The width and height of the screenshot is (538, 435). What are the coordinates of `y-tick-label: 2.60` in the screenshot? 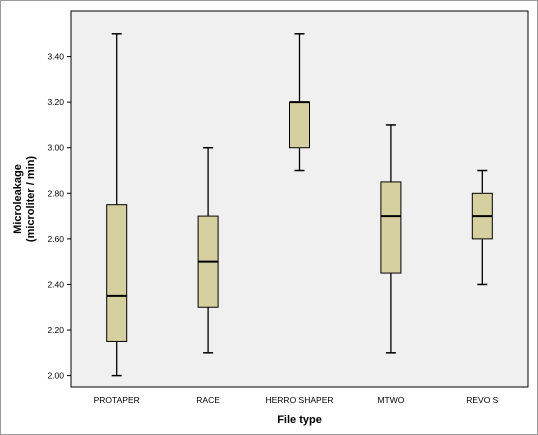 It's located at (55, 239).